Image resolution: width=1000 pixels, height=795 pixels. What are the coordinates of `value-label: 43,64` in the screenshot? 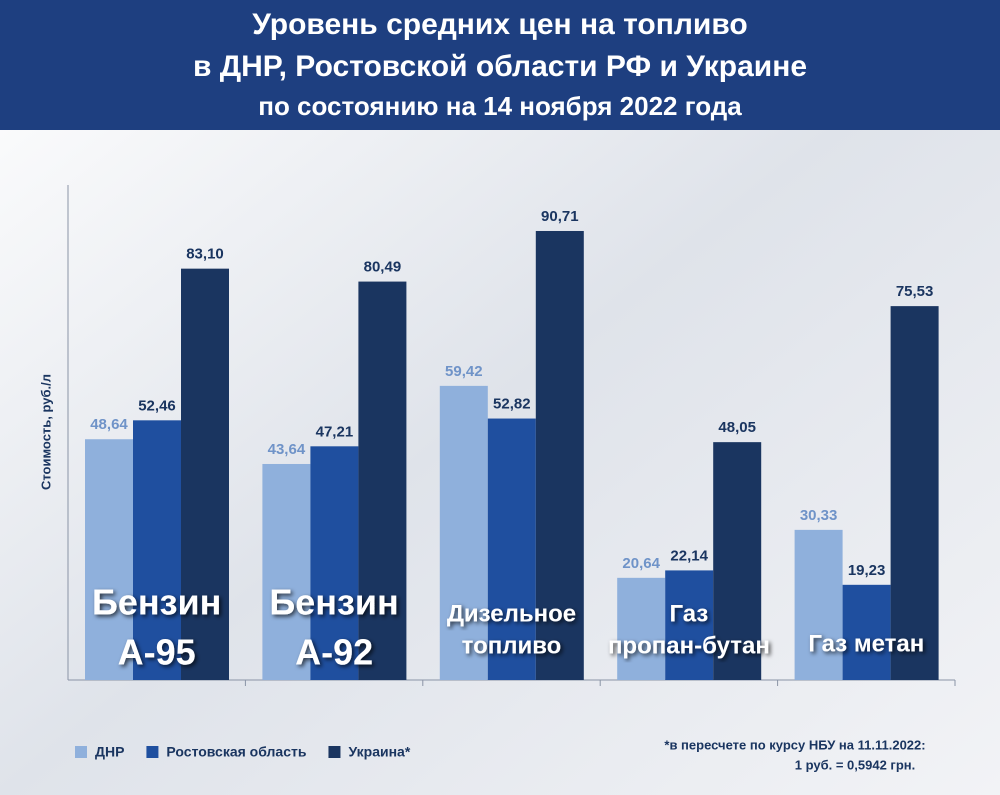 It's located at (287, 449).